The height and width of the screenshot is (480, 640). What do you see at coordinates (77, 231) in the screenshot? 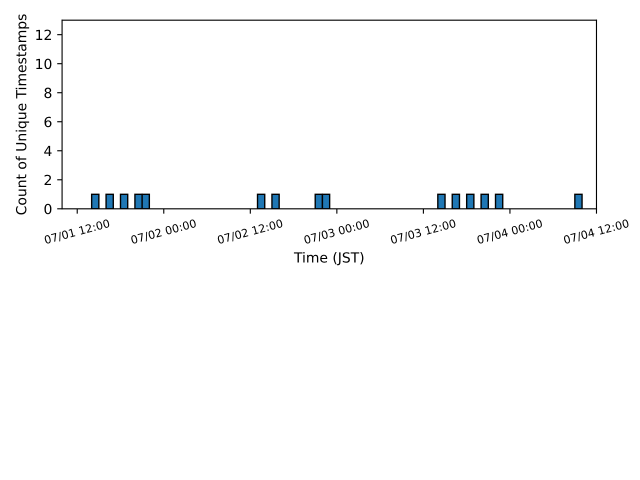
I see `x-tick-label: 07/01 12:00` at bounding box center [77, 231].